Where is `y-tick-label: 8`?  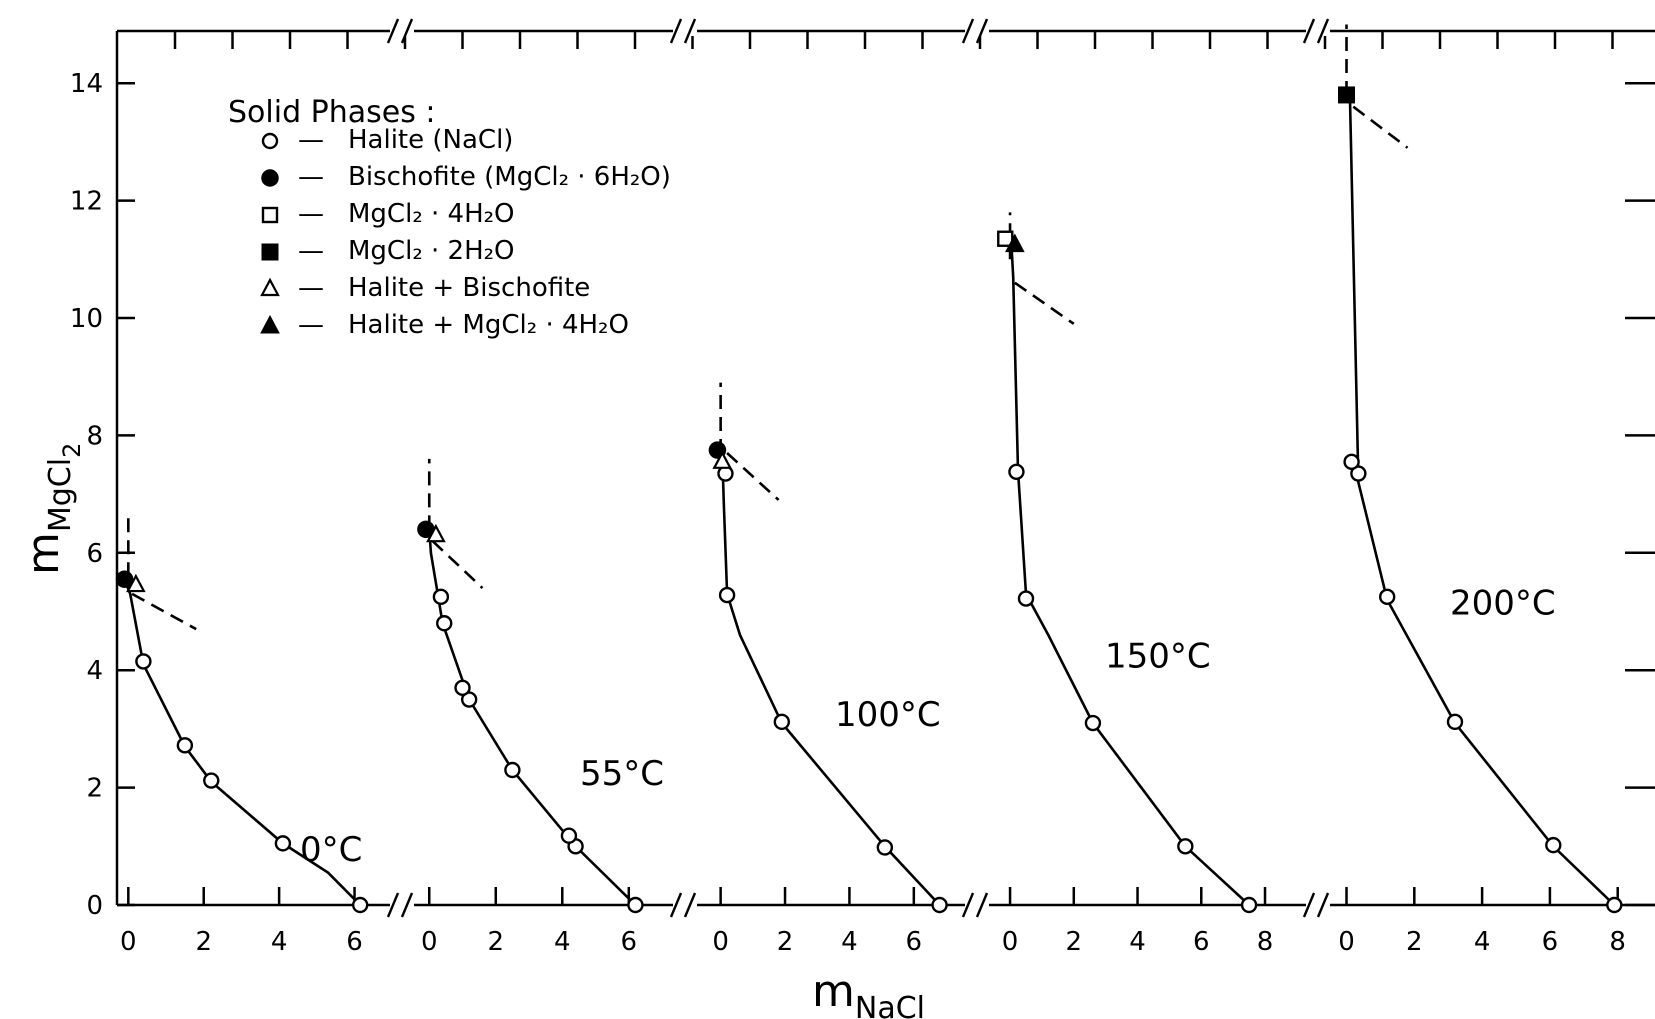
y-tick-label: 8 is located at coordinates (94, 436).